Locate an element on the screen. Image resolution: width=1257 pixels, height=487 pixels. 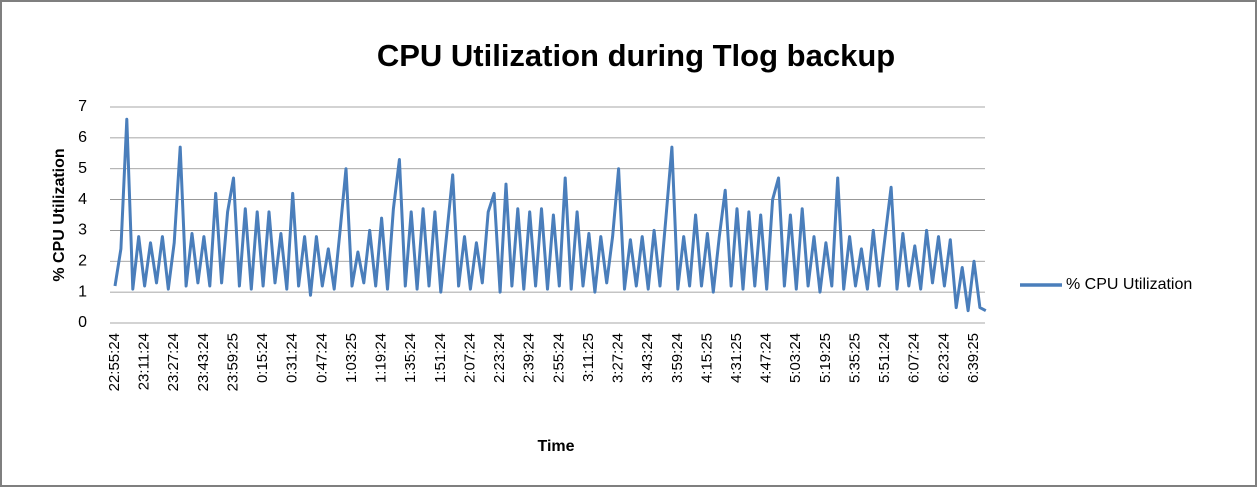
x-tick-label: 2:07:24 is located at coordinates (469, 358).